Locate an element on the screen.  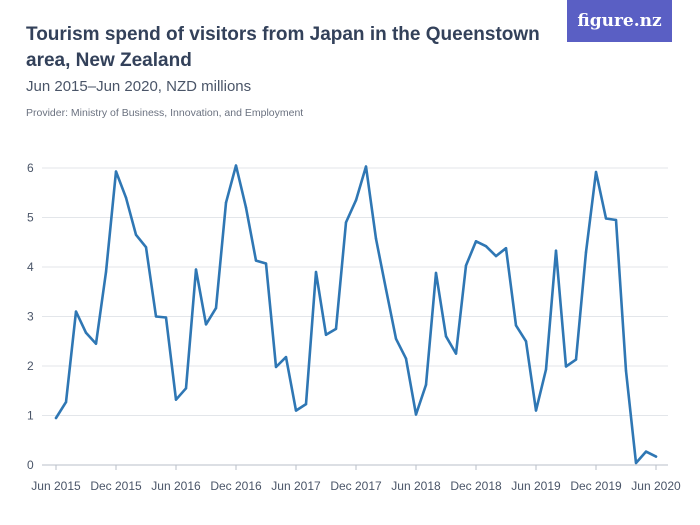
y-tick-label: 0 is located at coordinates (30, 465).